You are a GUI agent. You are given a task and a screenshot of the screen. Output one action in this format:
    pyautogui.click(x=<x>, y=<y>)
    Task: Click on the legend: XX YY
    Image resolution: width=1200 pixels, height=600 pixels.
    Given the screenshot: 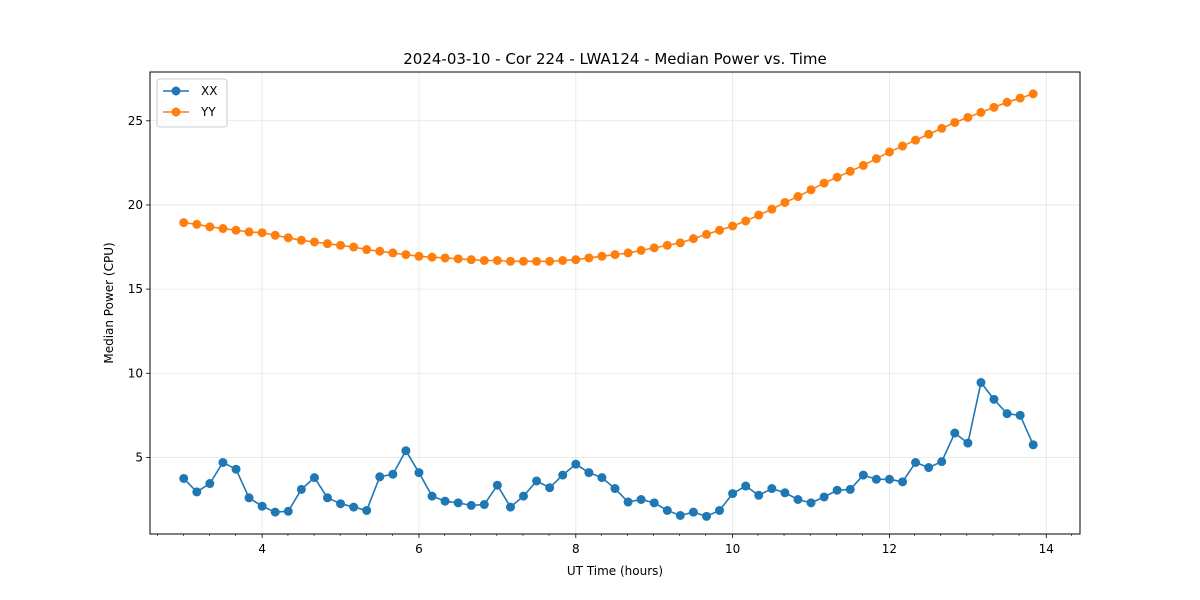 What is the action you would take?
    pyautogui.click(x=192, y=103)
    